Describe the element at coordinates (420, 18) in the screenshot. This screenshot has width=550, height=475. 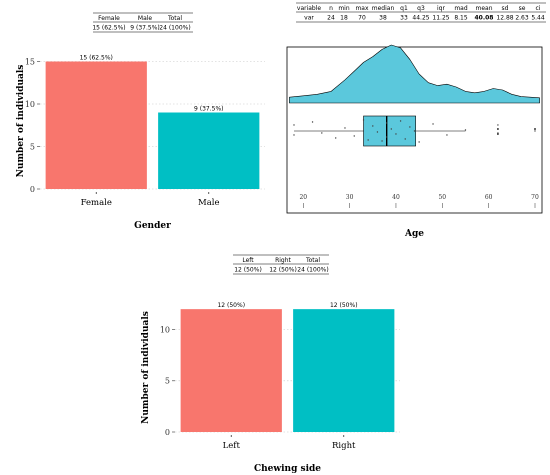
I see `age-table-cell: 44.25` at that location.